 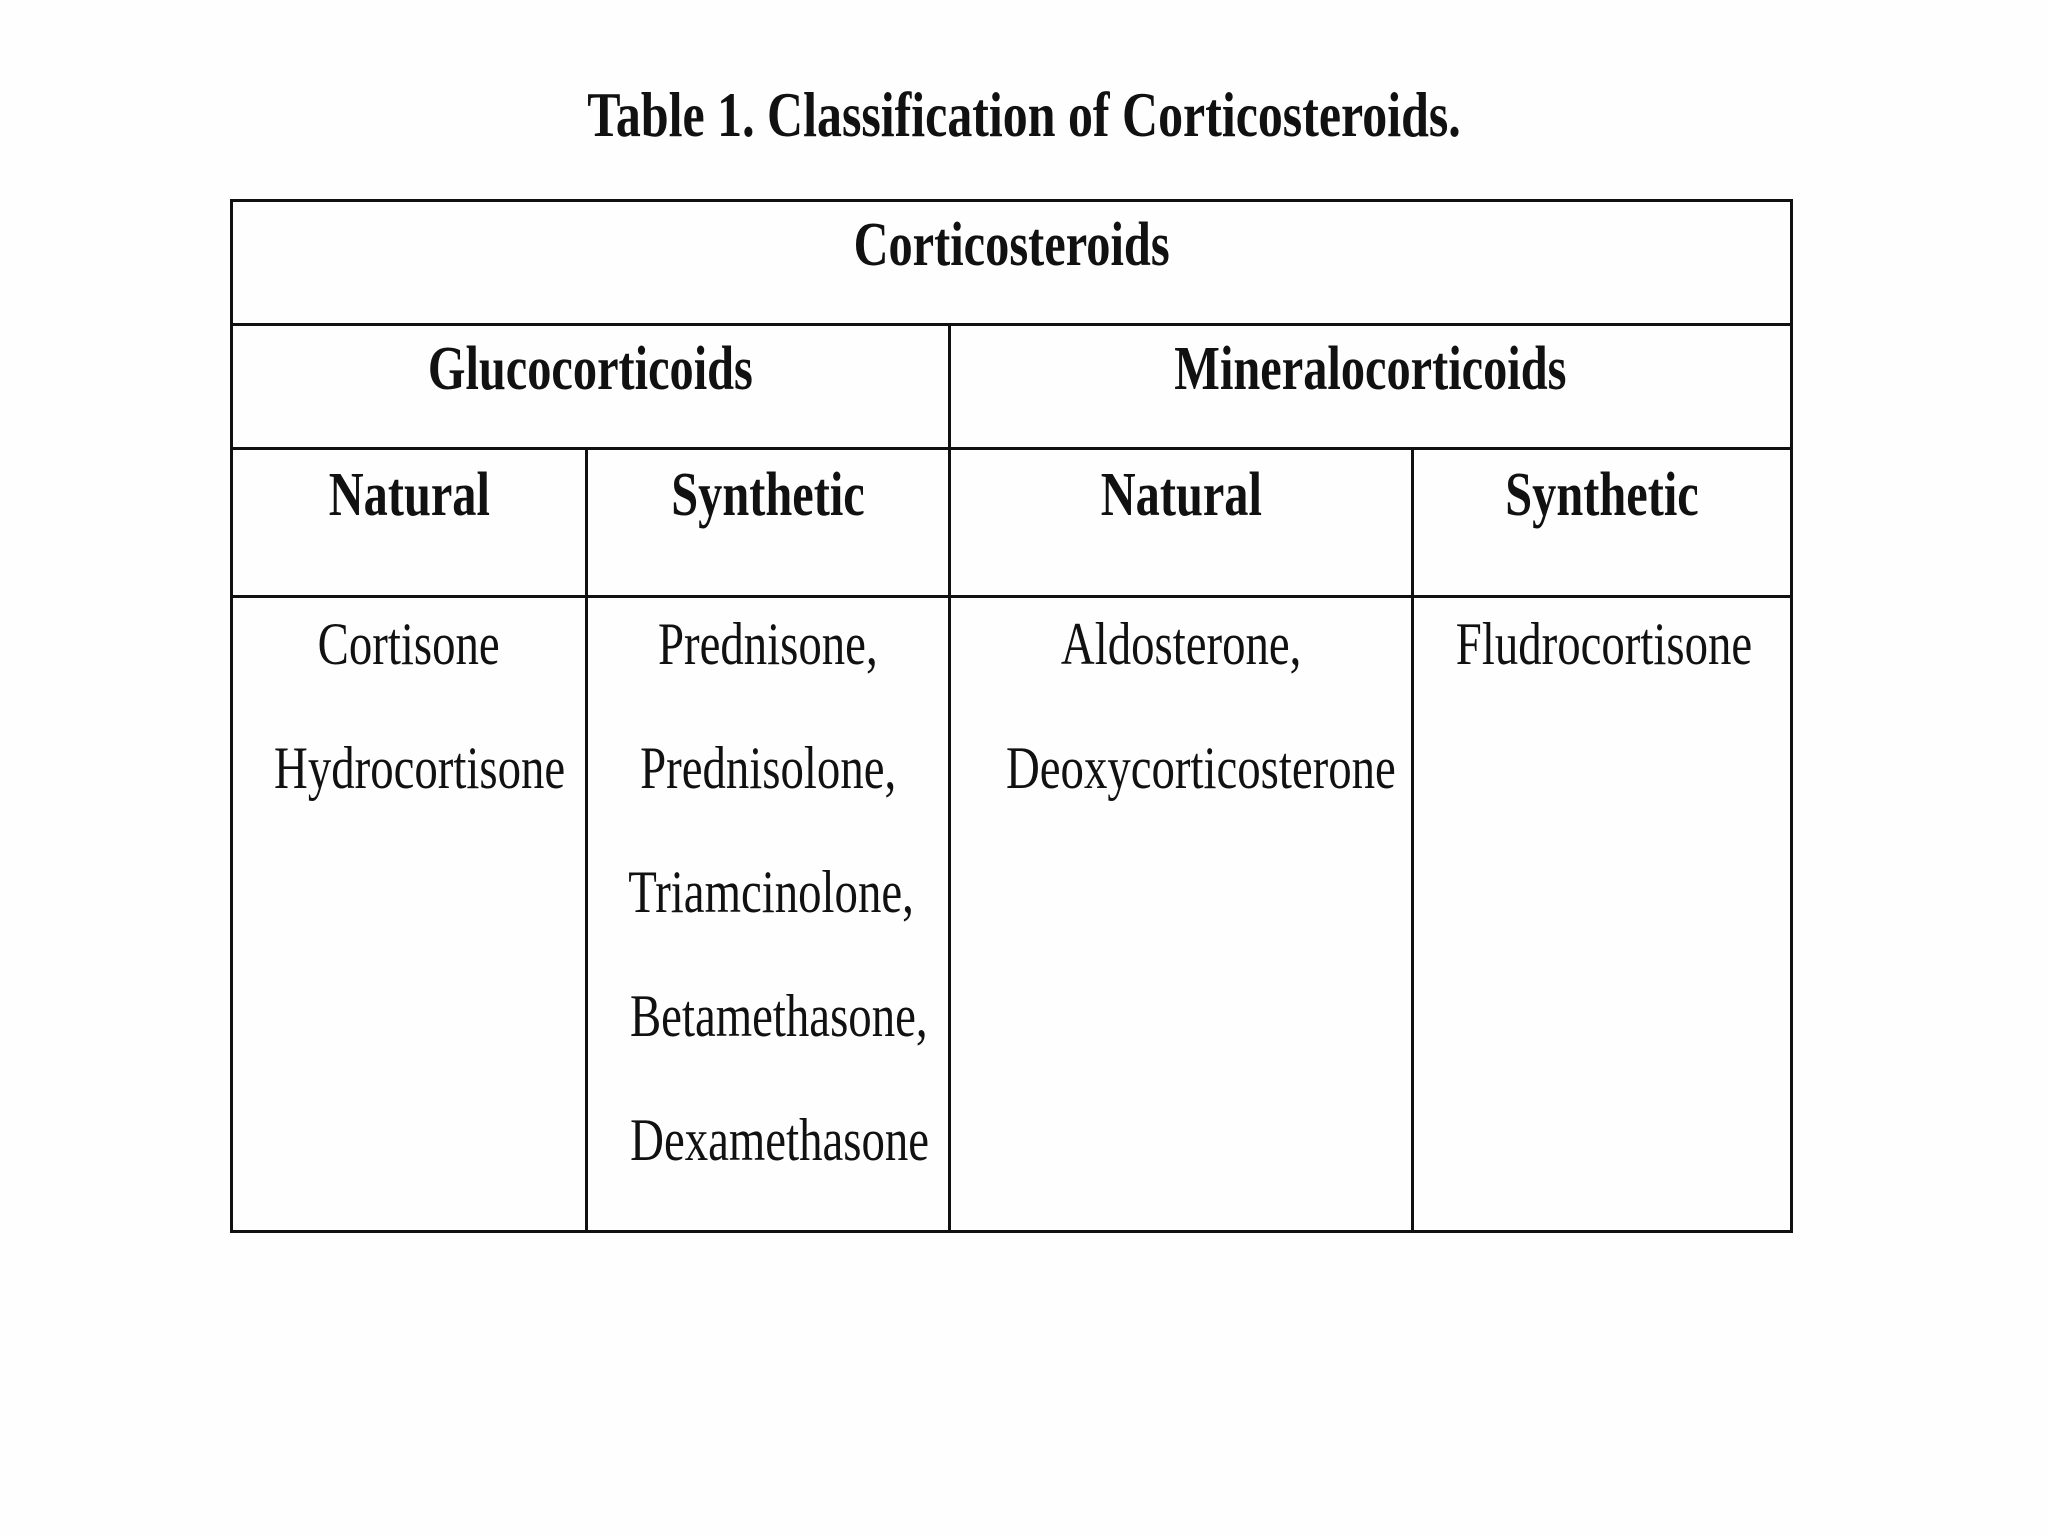 What do you see at coordinates (768, 522) in the screenshot?
I see `header-gluco-synthetic: Synthetic` at bounding box center [768, 522].